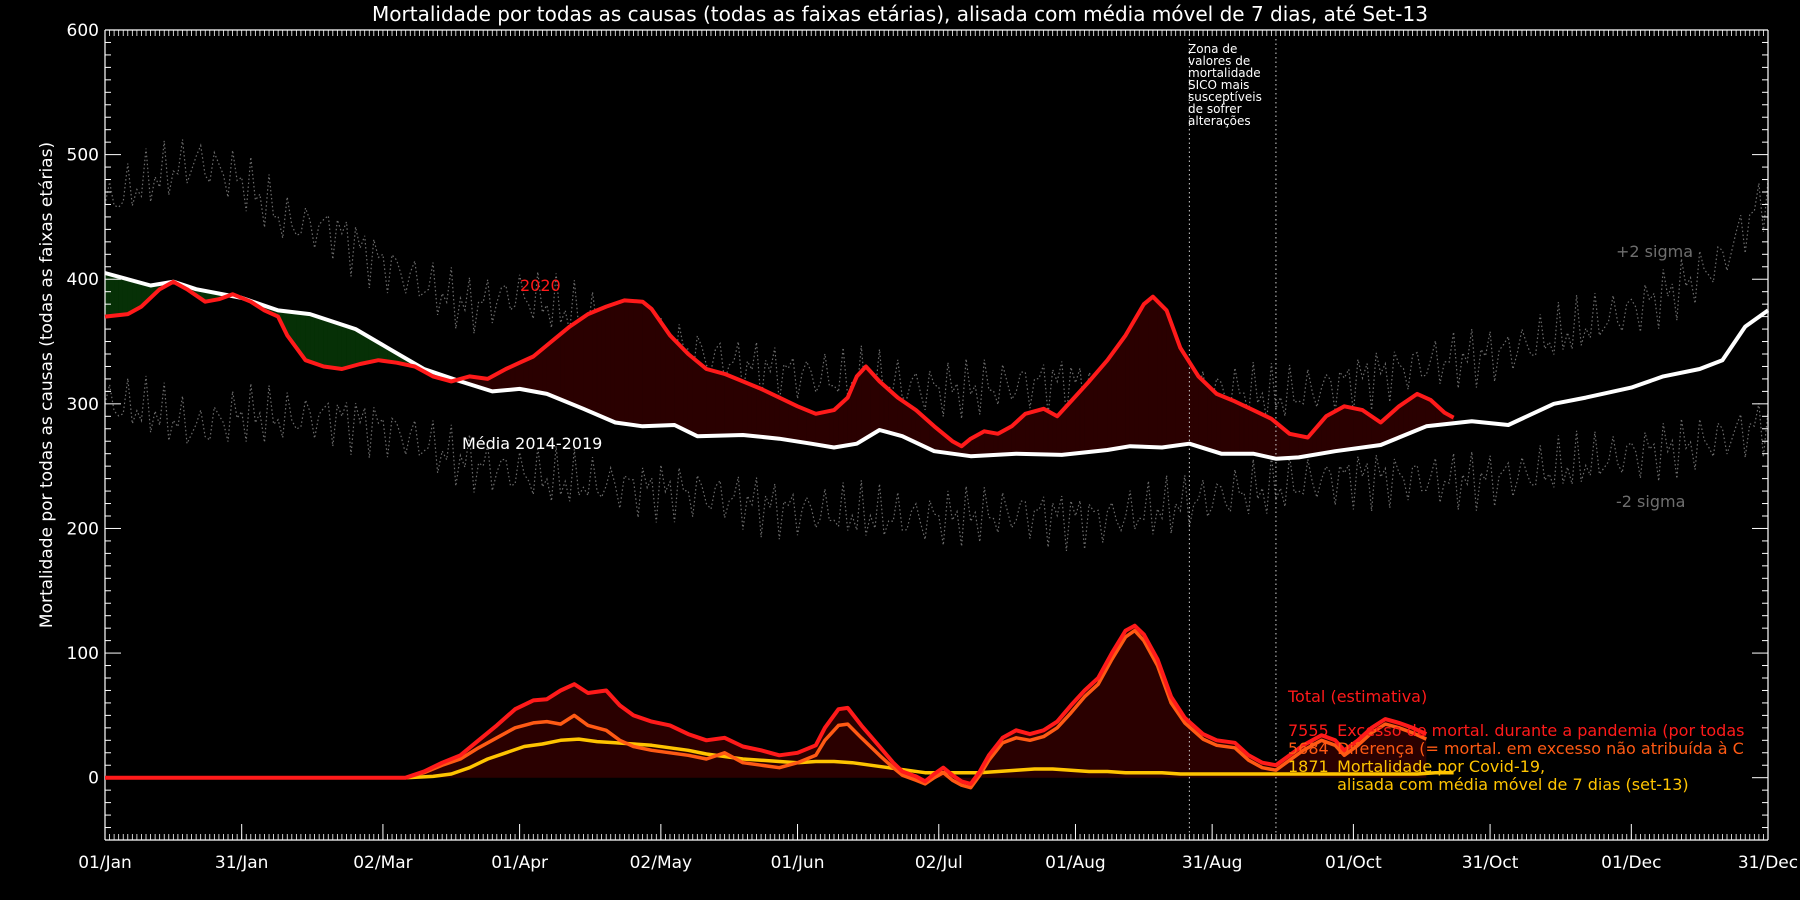  Describe the element at coordinates (1490, 863) in the screenshot. I see `x-tick-label: 31/Oct` at that location.